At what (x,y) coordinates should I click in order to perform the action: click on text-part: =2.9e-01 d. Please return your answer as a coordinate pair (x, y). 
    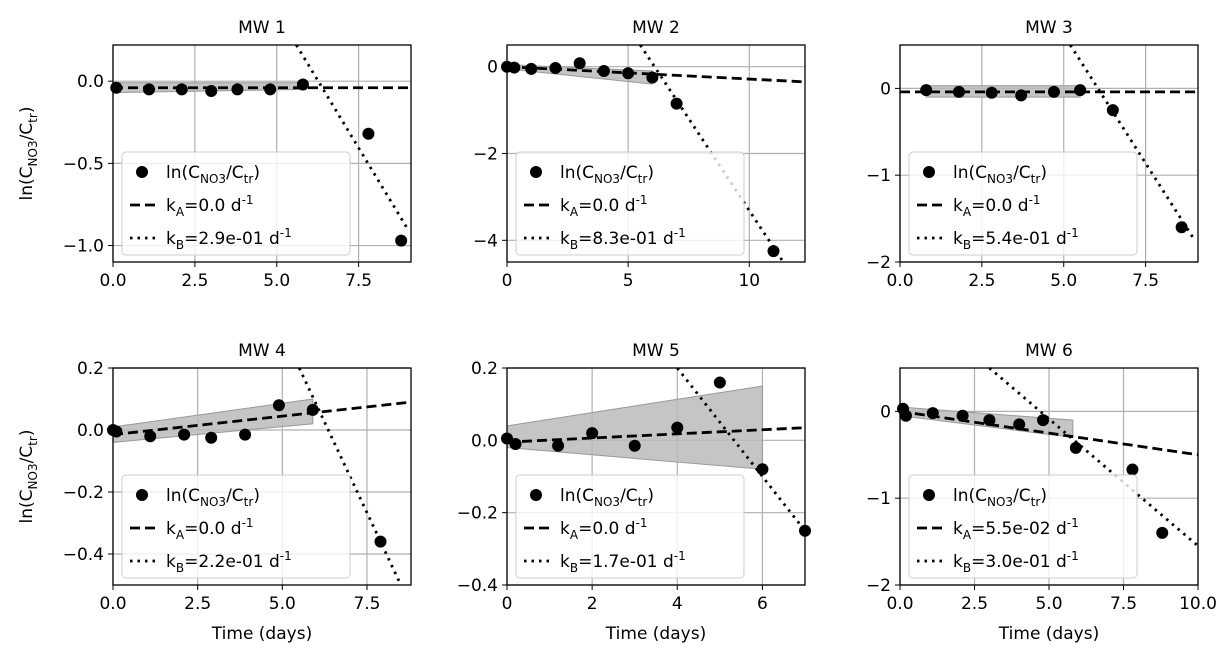
    Looking at the image, I should click on (232, 239).